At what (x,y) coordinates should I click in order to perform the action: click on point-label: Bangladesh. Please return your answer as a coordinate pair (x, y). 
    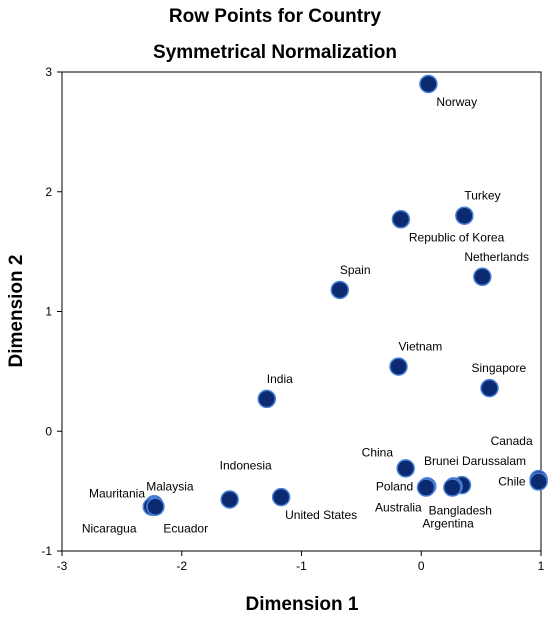
    Looking at the image, I should click on (460, 510).